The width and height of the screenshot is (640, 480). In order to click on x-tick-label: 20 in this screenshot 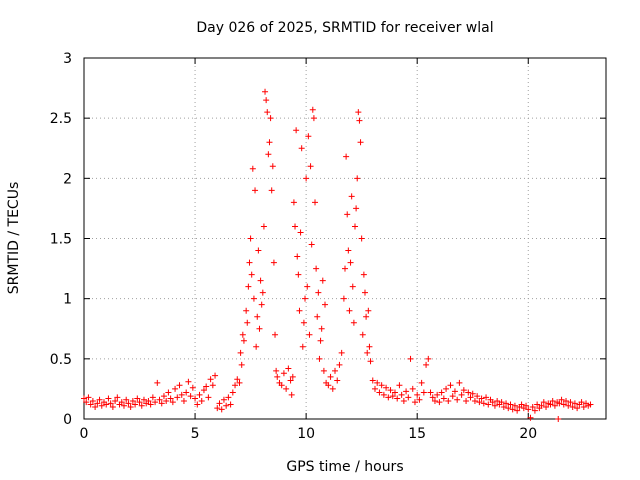, I will do `click(528, 434)`.